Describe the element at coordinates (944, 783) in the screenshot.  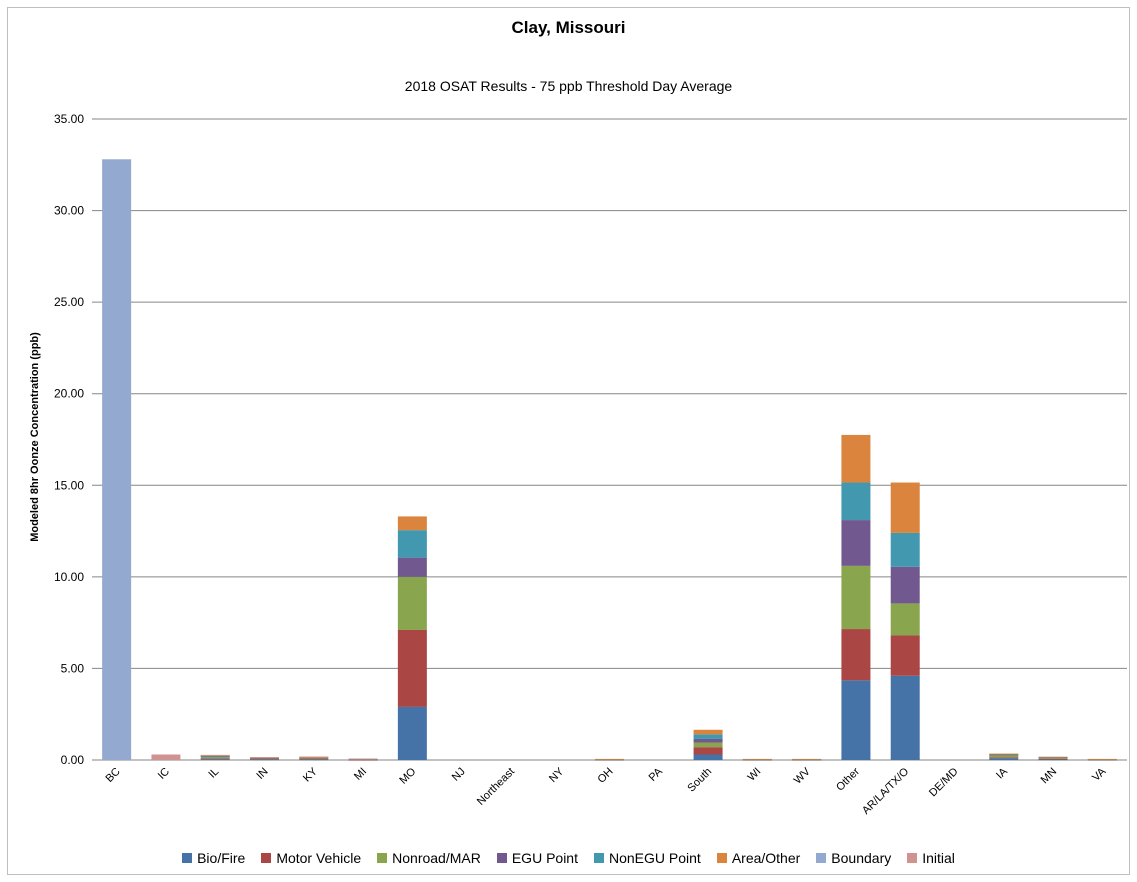
I see `x-tick-label: DE/MD` at that location.